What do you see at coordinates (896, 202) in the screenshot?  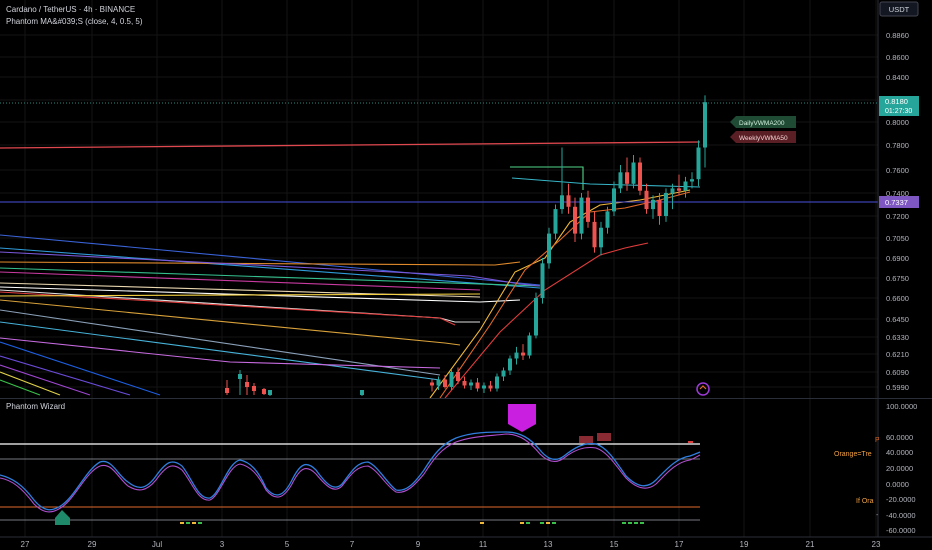 I see `hline-price-value: 0.7337` at bounding box center [896, 202].